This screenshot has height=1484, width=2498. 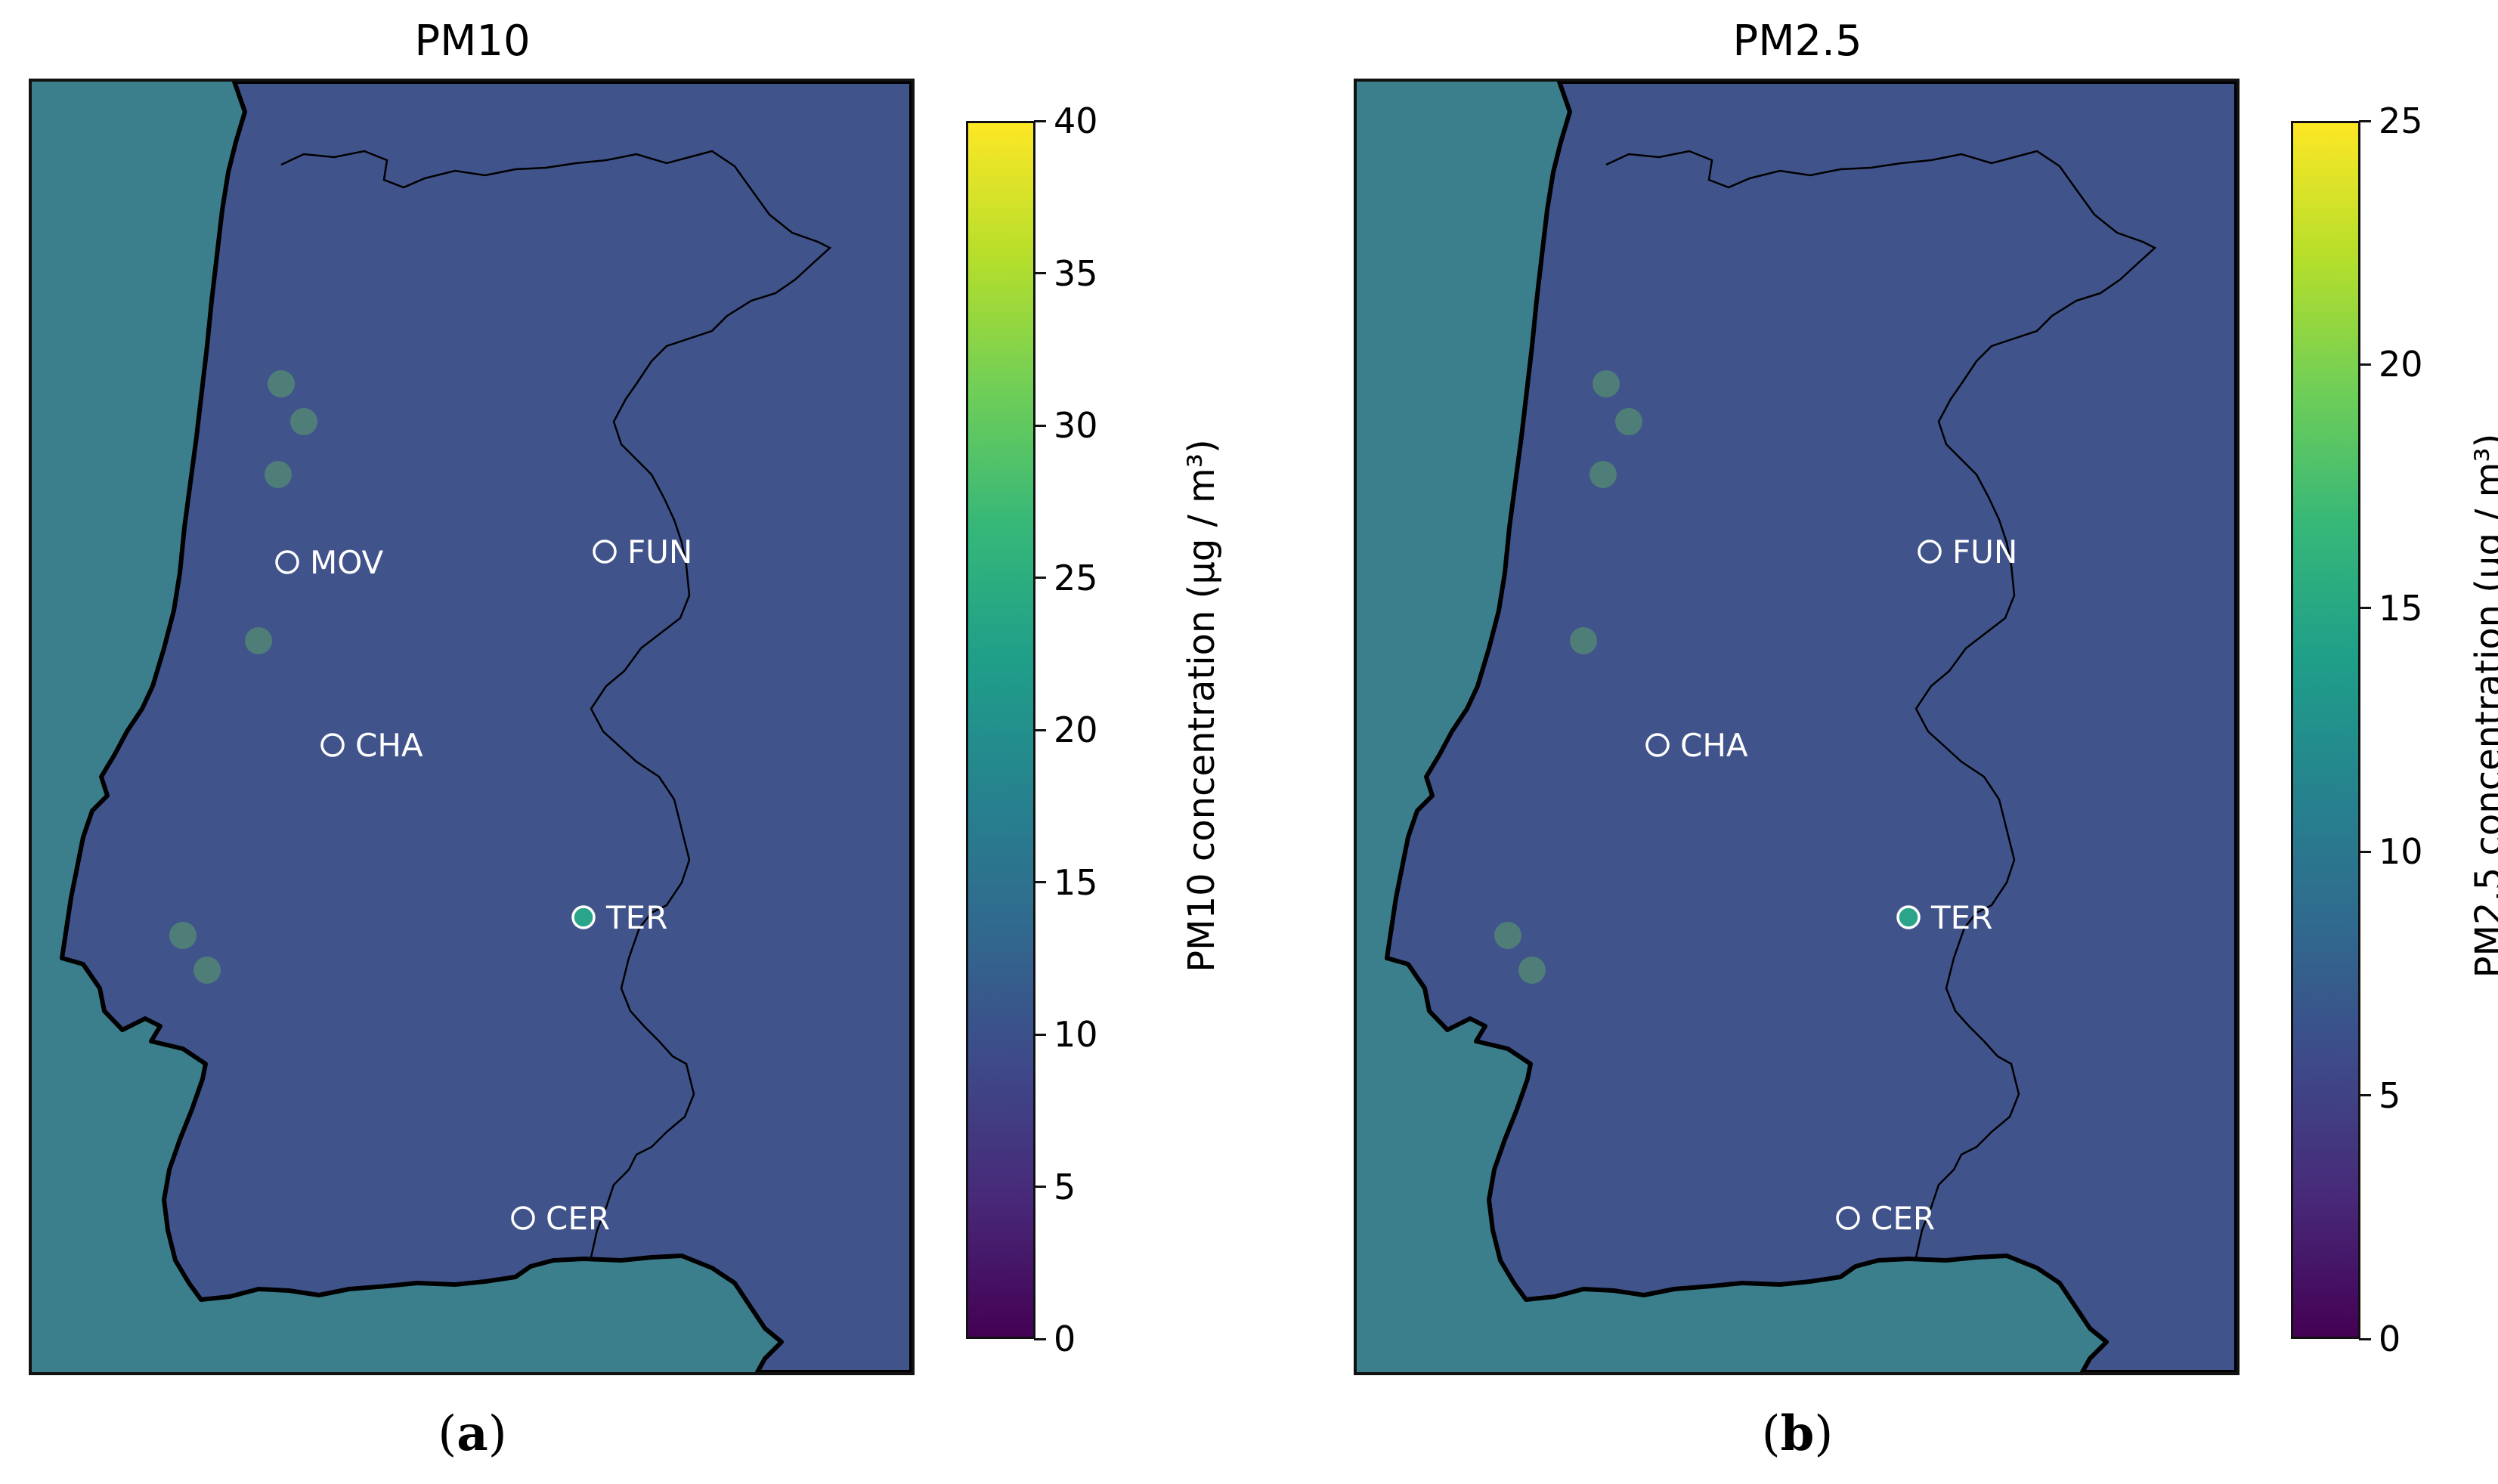 What do you see at coordinates (1797, 42) in the screenshot?
I see `map-title: PM2.5` at bounding box center [1797, 42].